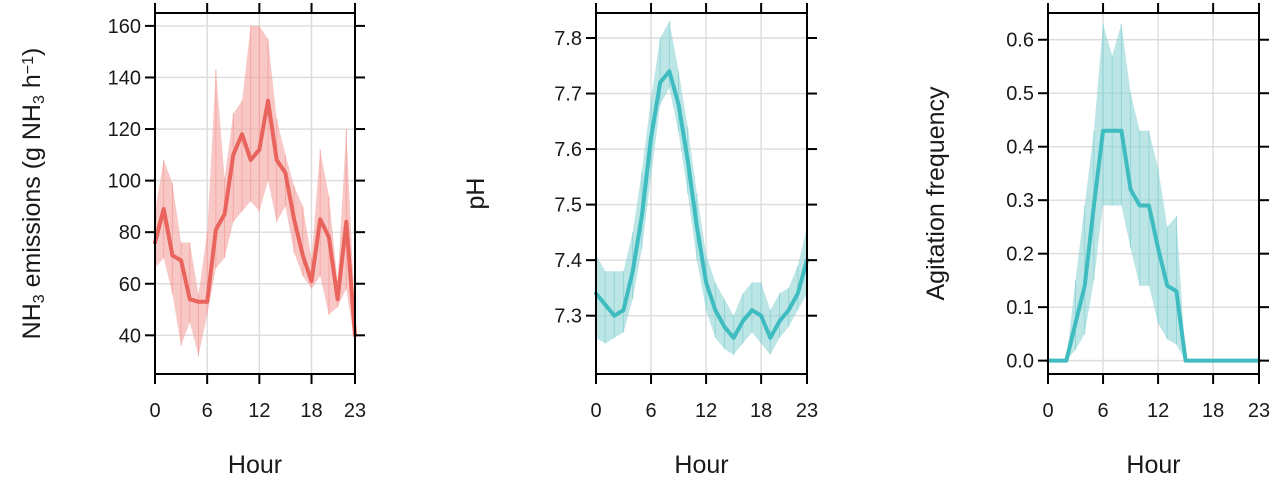  What do you see at coordinates (1020, 201) in the screenshot?
I see `y-tick-label: 0.3` at bounding box center [1020, 201].